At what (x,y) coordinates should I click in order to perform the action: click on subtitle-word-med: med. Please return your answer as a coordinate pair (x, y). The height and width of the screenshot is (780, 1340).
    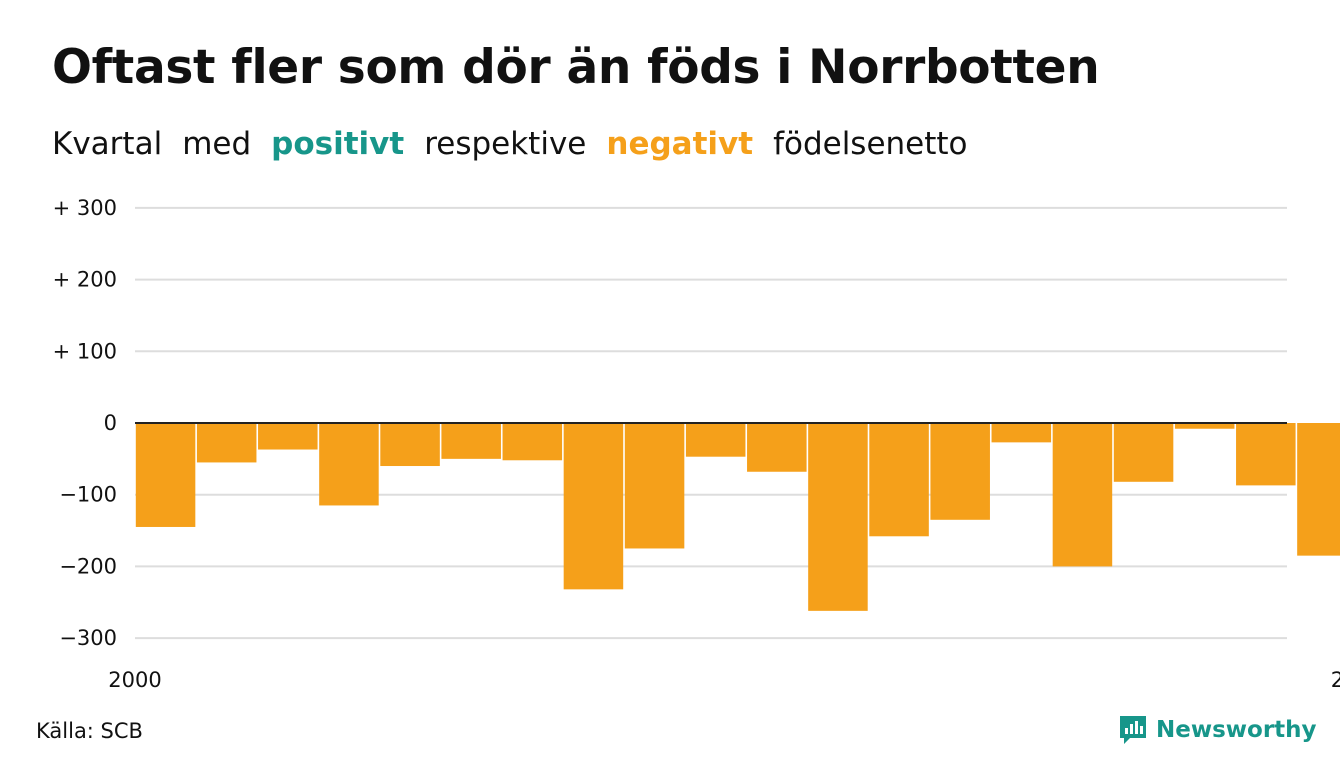
    Looking at the image, I should click on (217, 144).